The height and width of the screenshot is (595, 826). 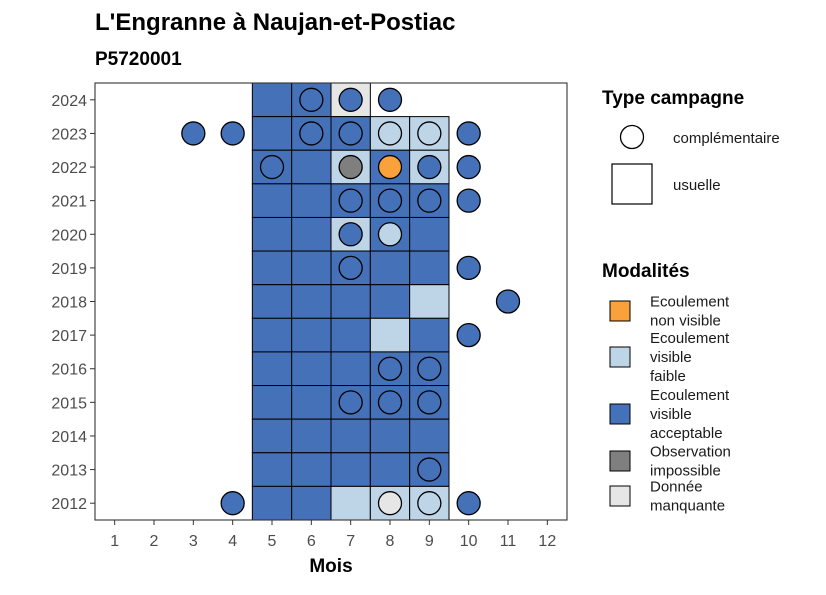 I want to click on y-tick-label: 2023, so click(x=69, y=134).